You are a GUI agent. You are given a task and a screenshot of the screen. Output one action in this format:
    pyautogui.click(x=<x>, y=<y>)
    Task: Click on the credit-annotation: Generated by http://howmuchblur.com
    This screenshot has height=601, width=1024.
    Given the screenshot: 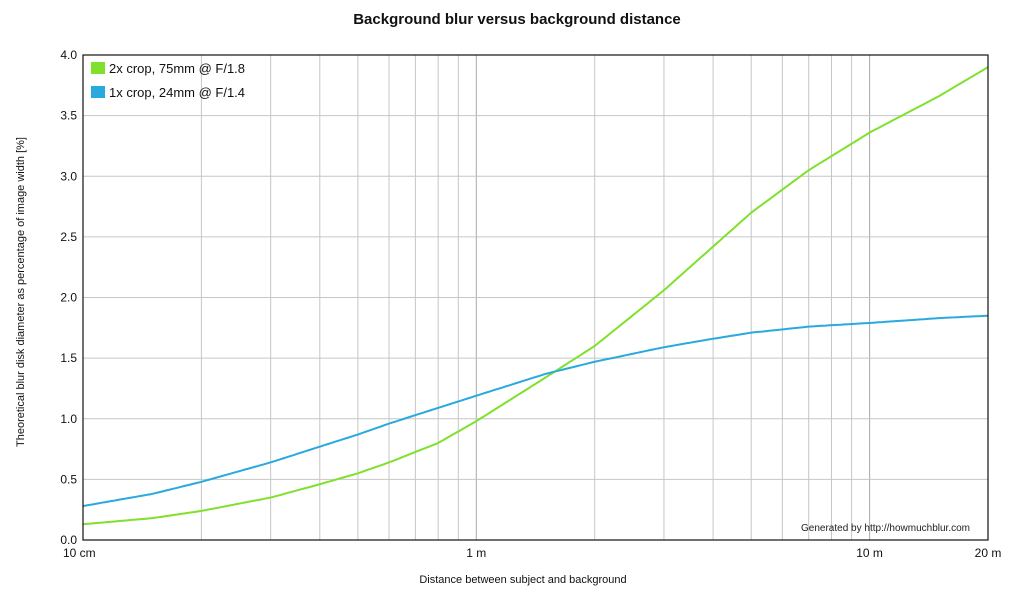 What is the action you would take?
    pyautogui.click(x=885, y=528)
    